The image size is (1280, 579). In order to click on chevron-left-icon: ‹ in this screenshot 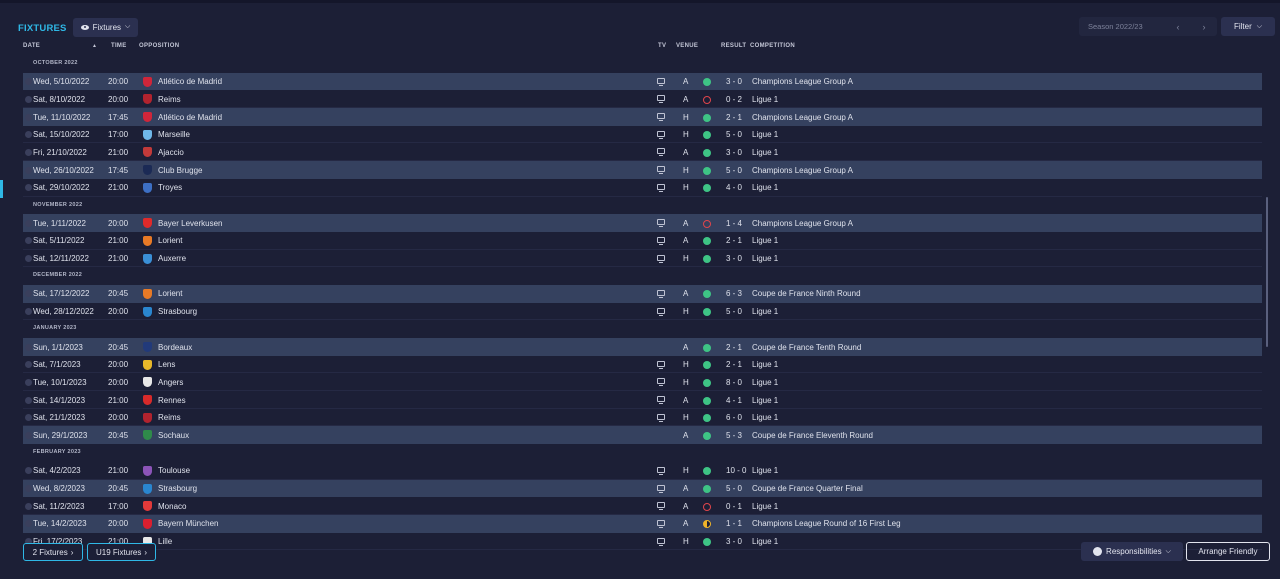, I will do `click(1178, 26)`.